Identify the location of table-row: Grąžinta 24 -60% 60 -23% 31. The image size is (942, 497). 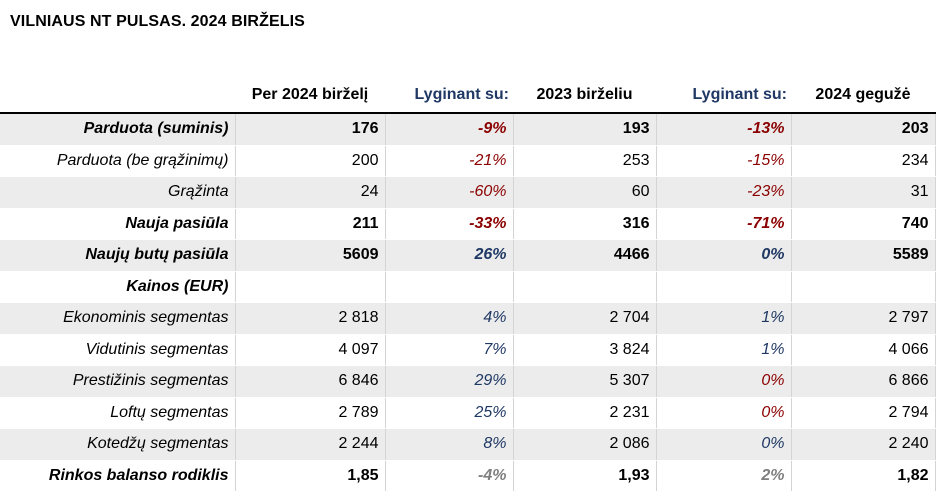
(468, 192).